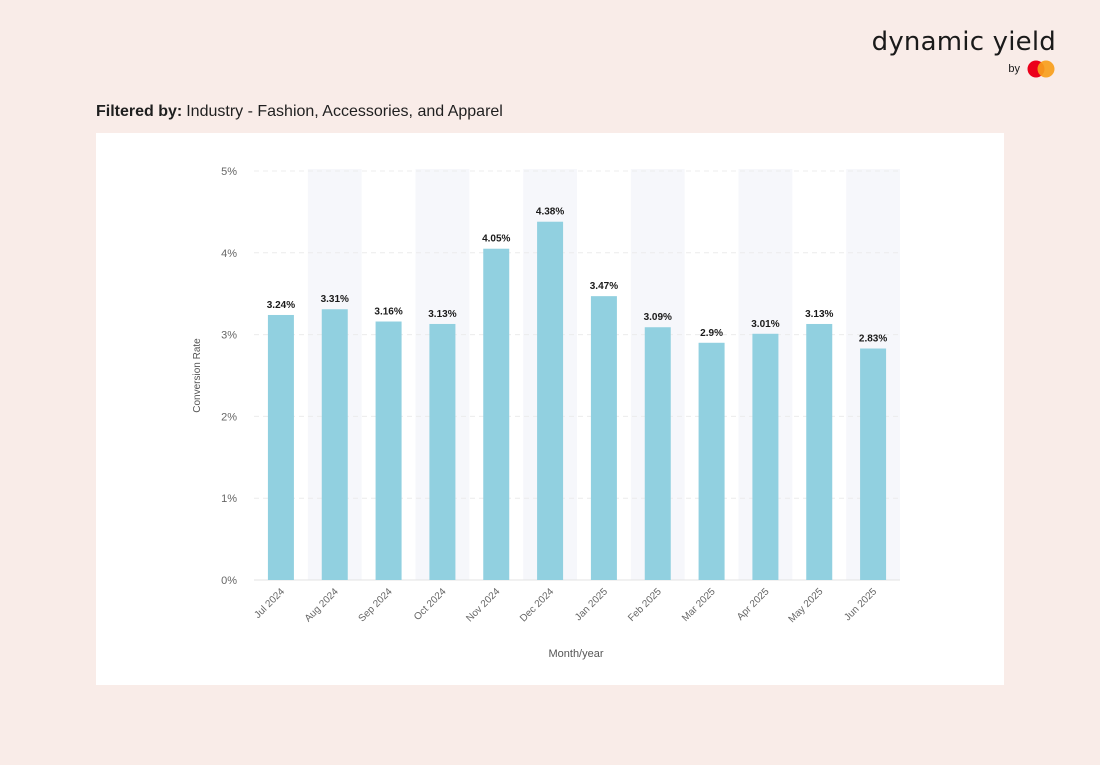 The width and height of the screenshot is (1100, 765). Describe the element at coordinates (711, 461) in the screenshot. I see `bar-mar-2025` at that location.